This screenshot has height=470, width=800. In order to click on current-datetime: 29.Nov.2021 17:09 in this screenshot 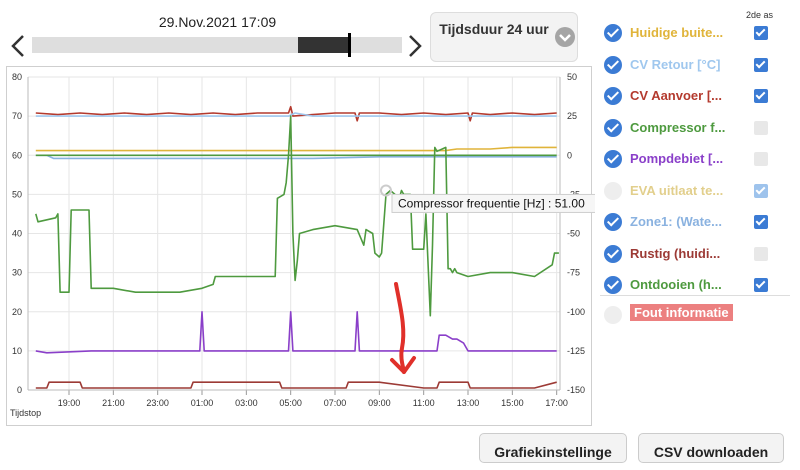, I will do `click(217, 22)`.